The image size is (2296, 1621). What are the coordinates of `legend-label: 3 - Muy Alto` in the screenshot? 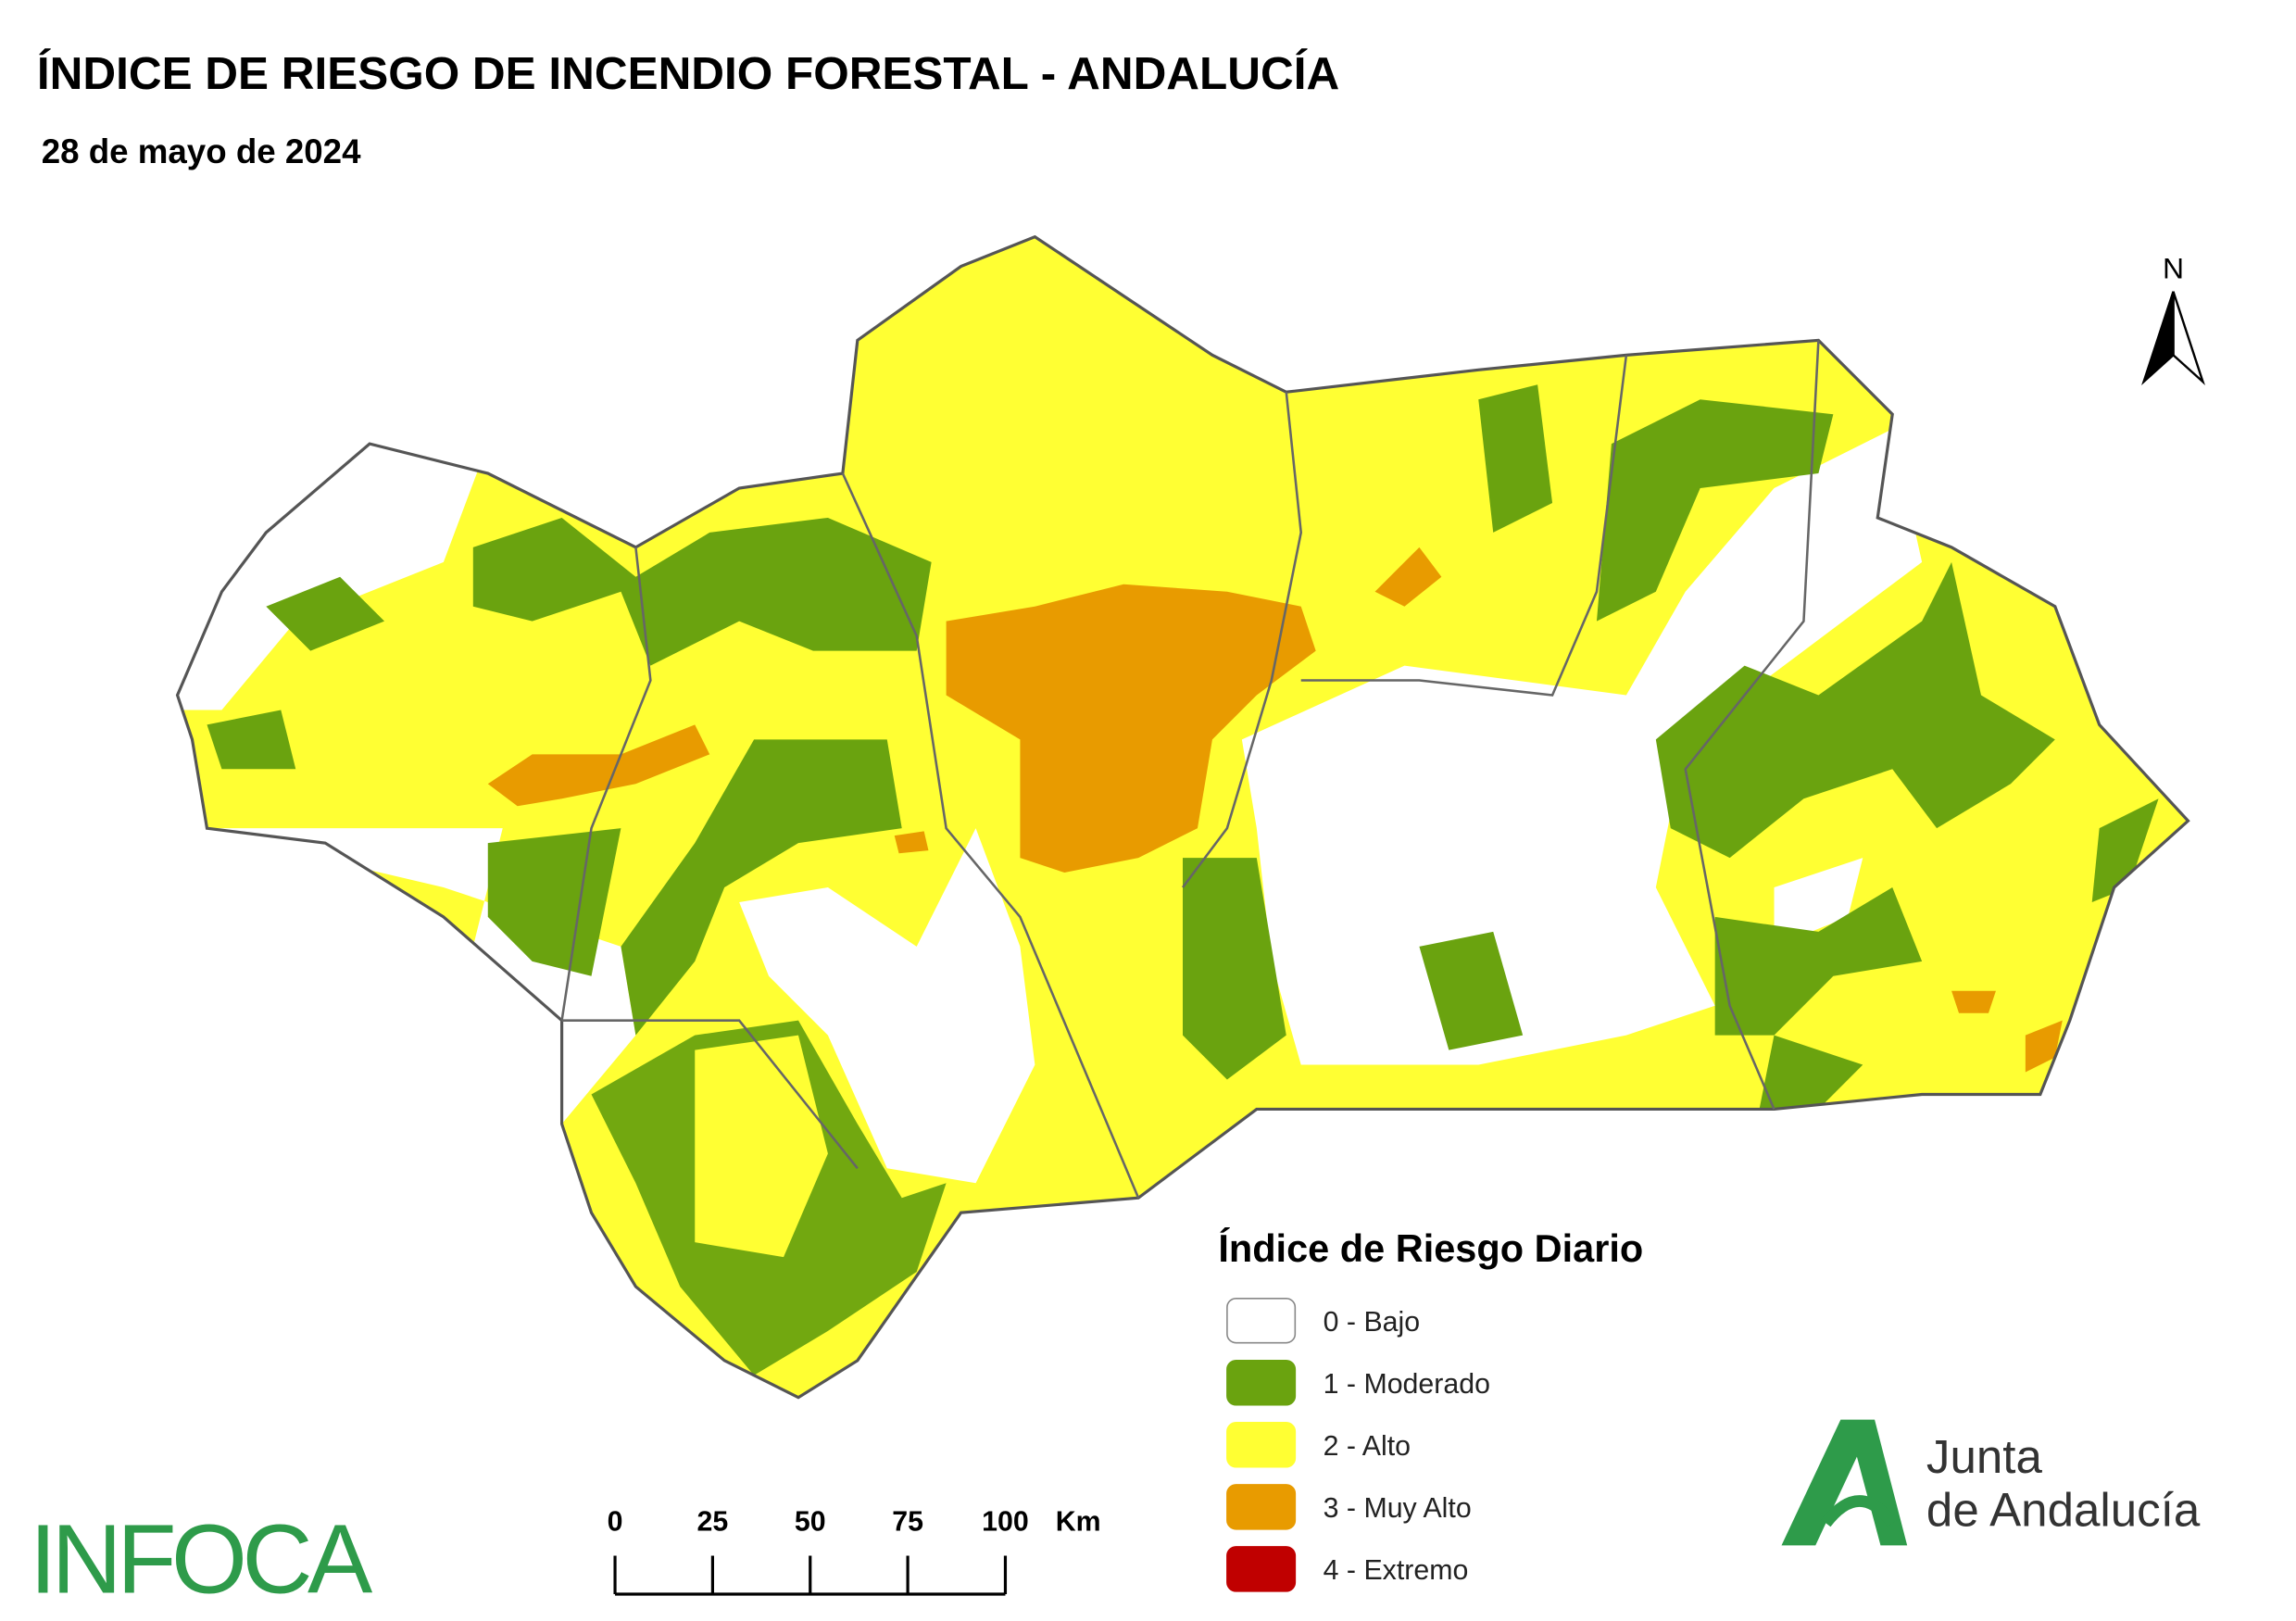 It's located at (1398, 1508).